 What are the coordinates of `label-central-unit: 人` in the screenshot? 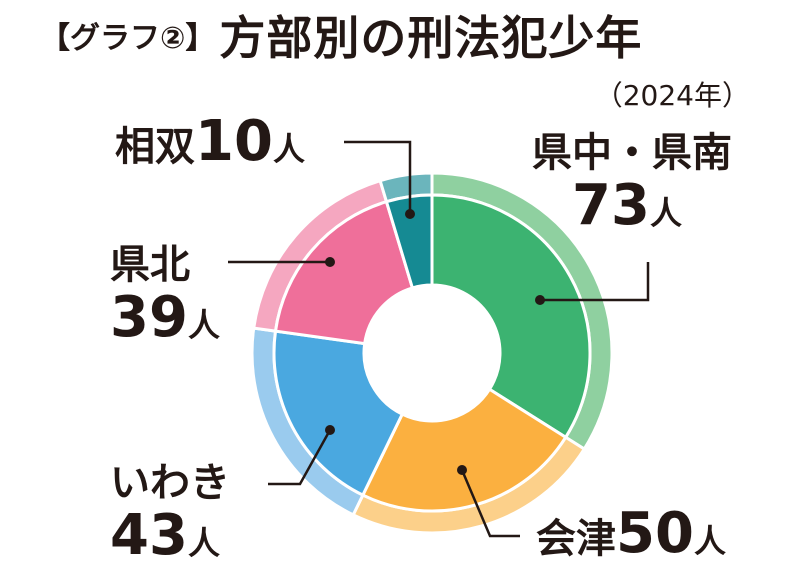 It's located at (665, 213).